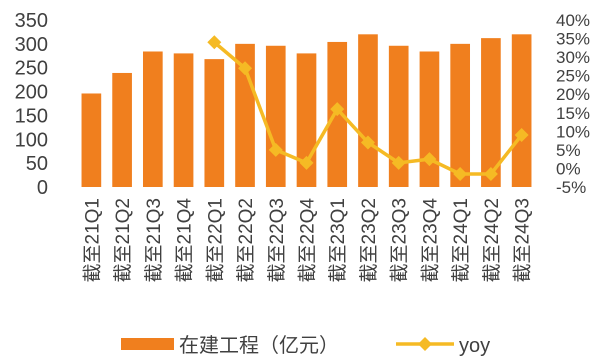 This screenshot has width=600, height=361. Describe the element at coordinates (31, 116) in the screenshot. I see `left-tick-label: 150` at that location.